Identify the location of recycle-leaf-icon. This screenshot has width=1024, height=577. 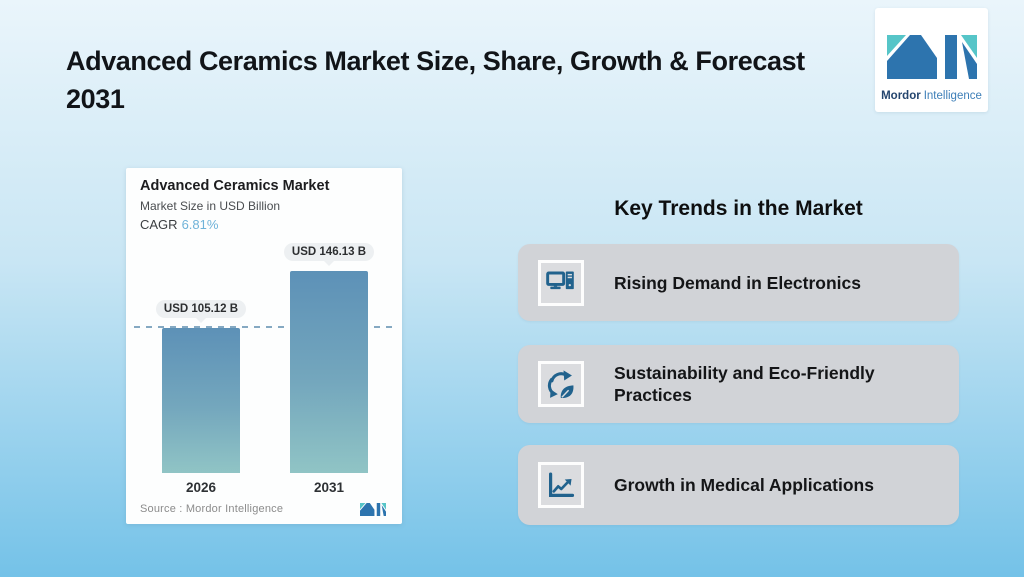
(561, 384).